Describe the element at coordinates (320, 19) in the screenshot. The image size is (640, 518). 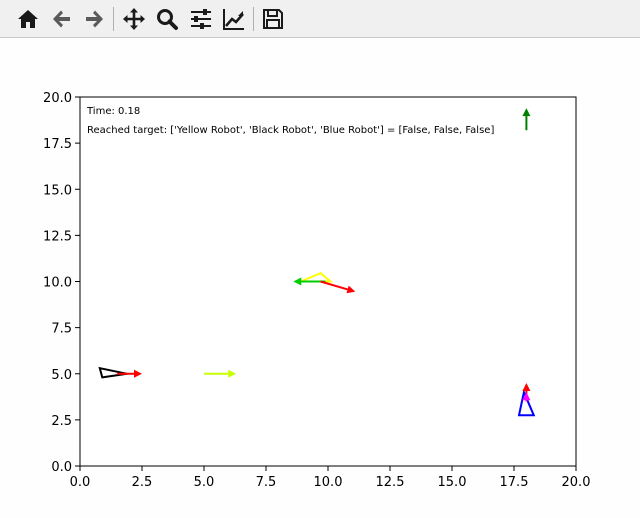
I see `toolbar` at that location.